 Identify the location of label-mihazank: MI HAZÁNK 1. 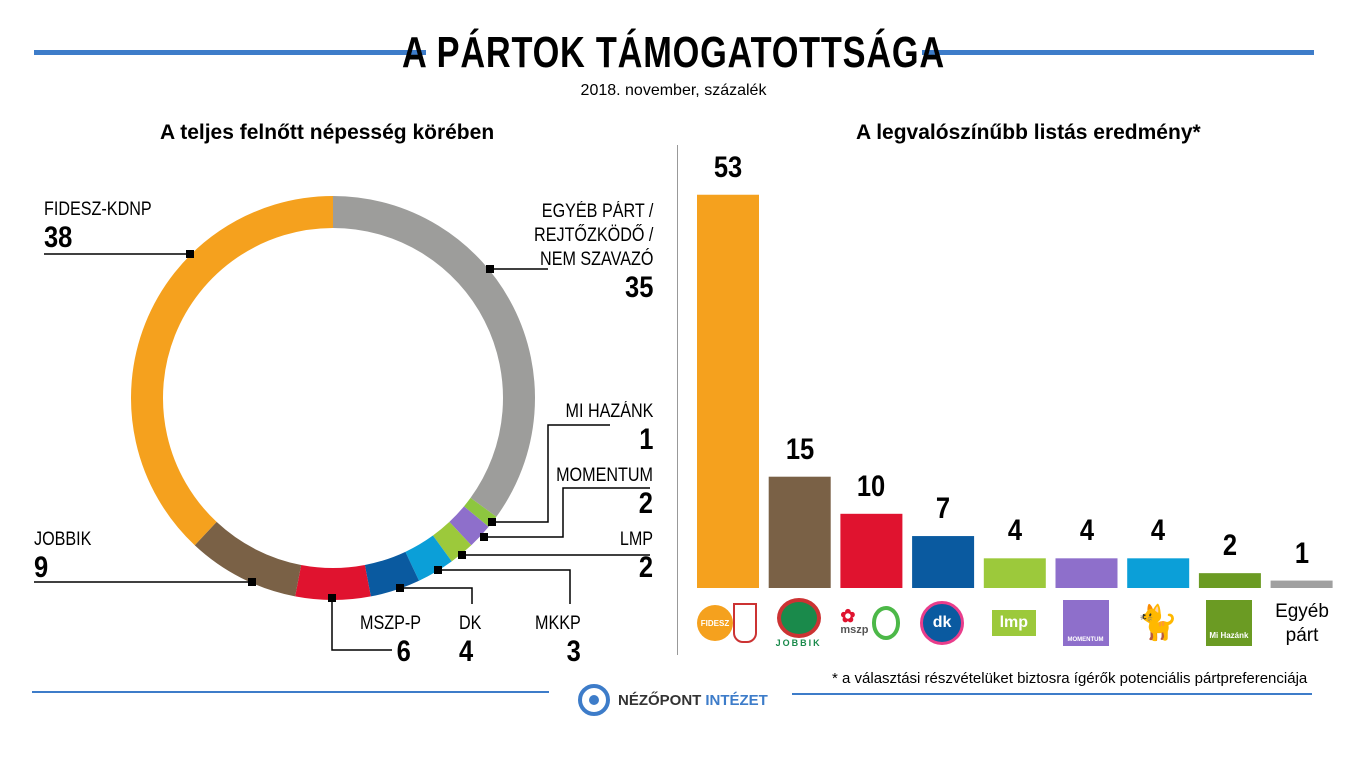
(609, 428).